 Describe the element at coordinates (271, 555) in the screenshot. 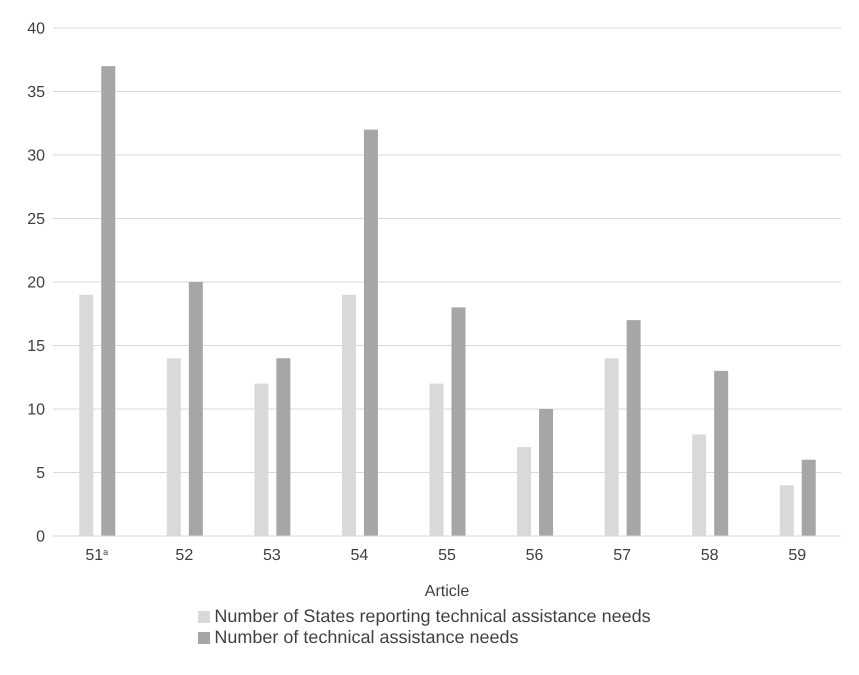

I see `x-tick-label: 53` at that location.